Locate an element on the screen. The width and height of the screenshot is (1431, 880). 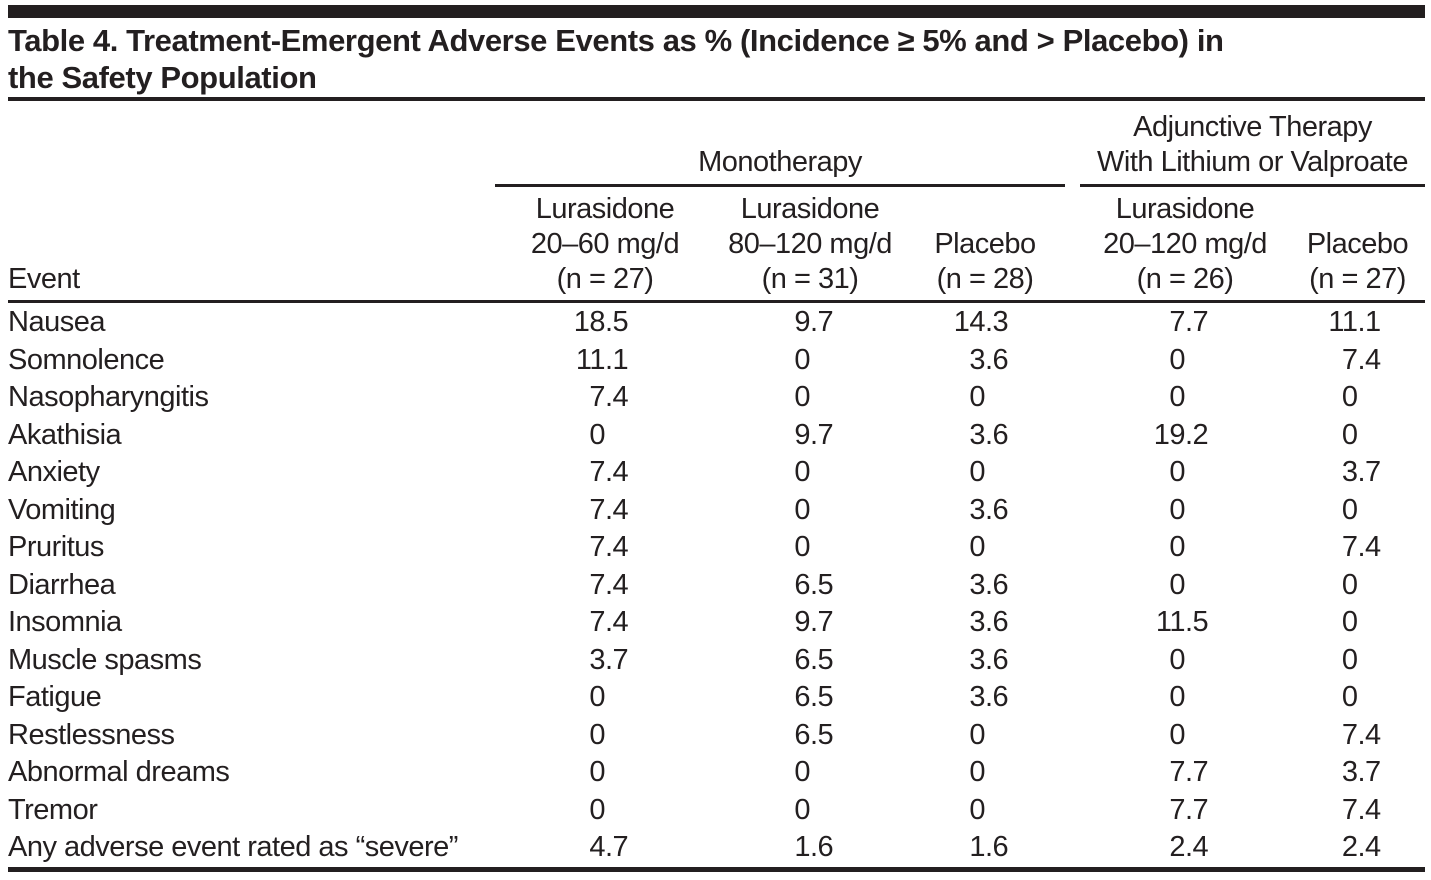
value-frac: .1 is located at coordinates (617, 359).